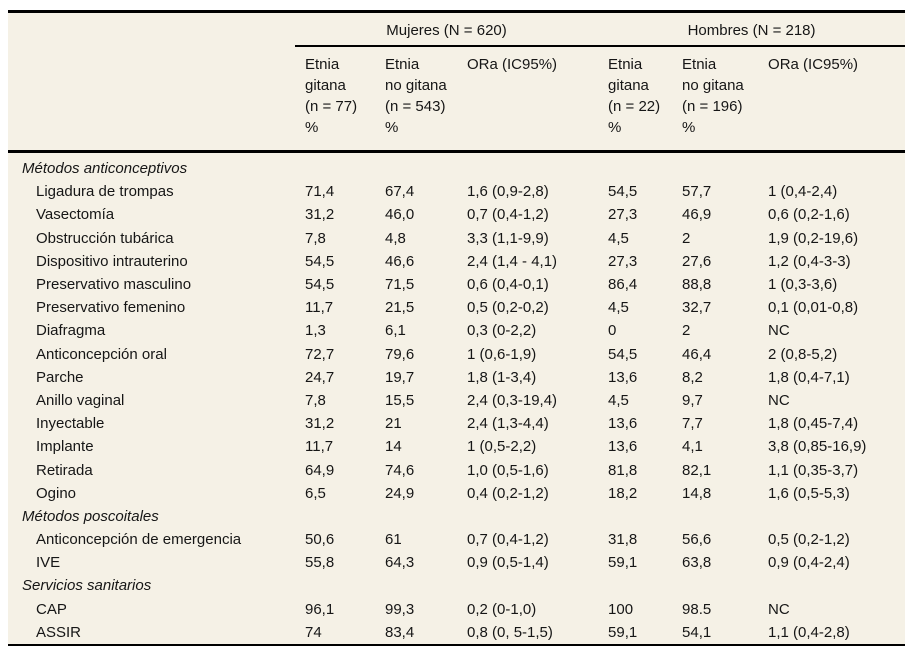 Image resolution: width=913 pixels, height=655 pixels. I want to click on cell: 63,8, so click(697, 563).